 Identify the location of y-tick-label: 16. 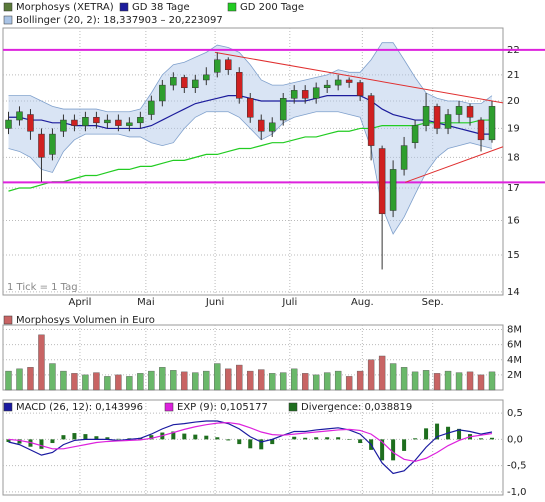
(513, 220).